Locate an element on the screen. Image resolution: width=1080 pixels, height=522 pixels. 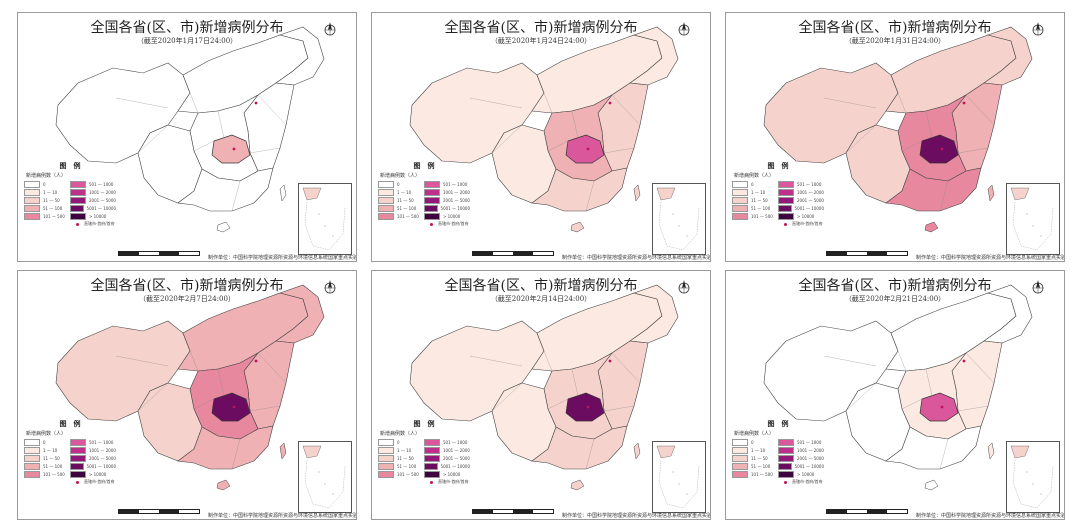
legend-label: 51 — 100 is located at coordinates (407, 466).